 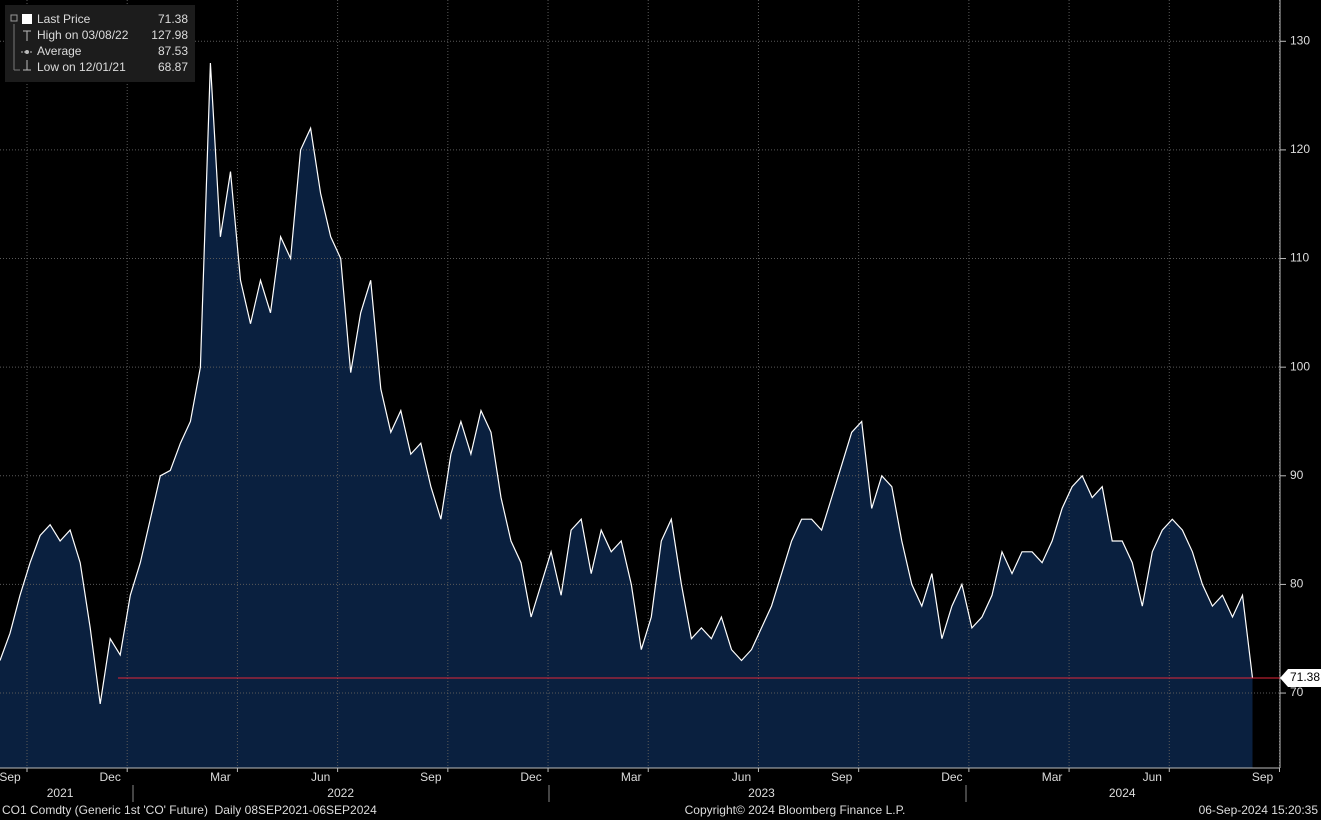 What do you see at coordinates (761, 793) in the screenshot?
I see `year-label: 2023` at bounding box center [761, 793].